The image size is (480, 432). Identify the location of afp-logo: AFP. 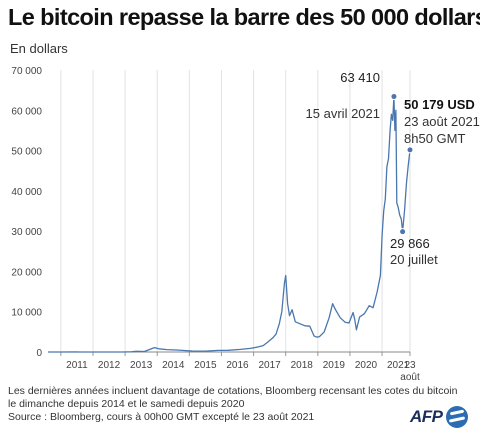
(439, 417).